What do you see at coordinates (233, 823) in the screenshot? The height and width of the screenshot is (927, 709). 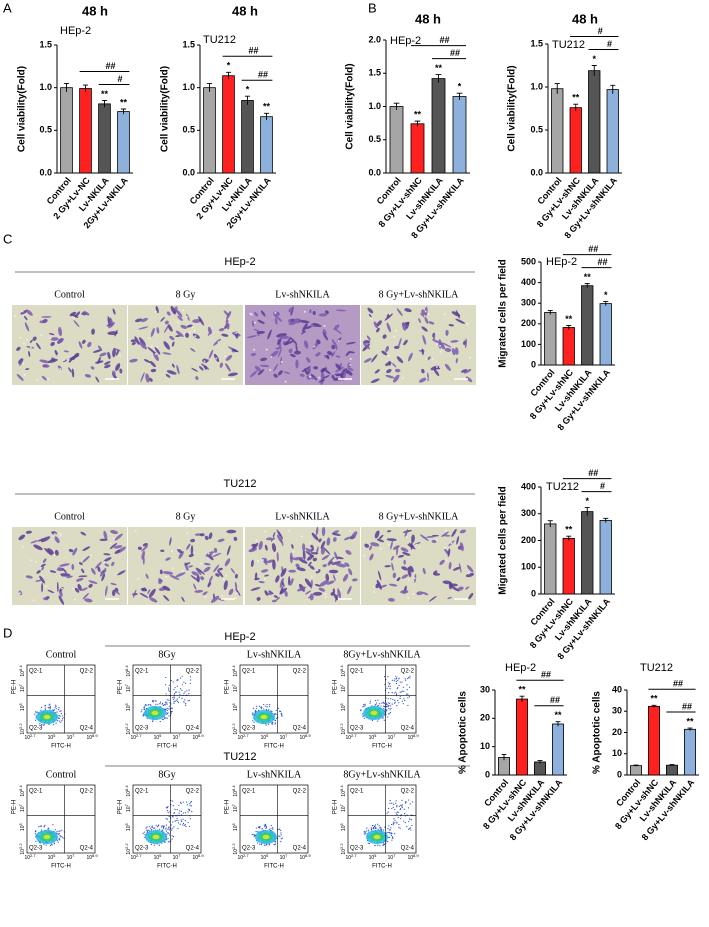 I see `tick-exponent: 5` at bounding box center [233, 823].